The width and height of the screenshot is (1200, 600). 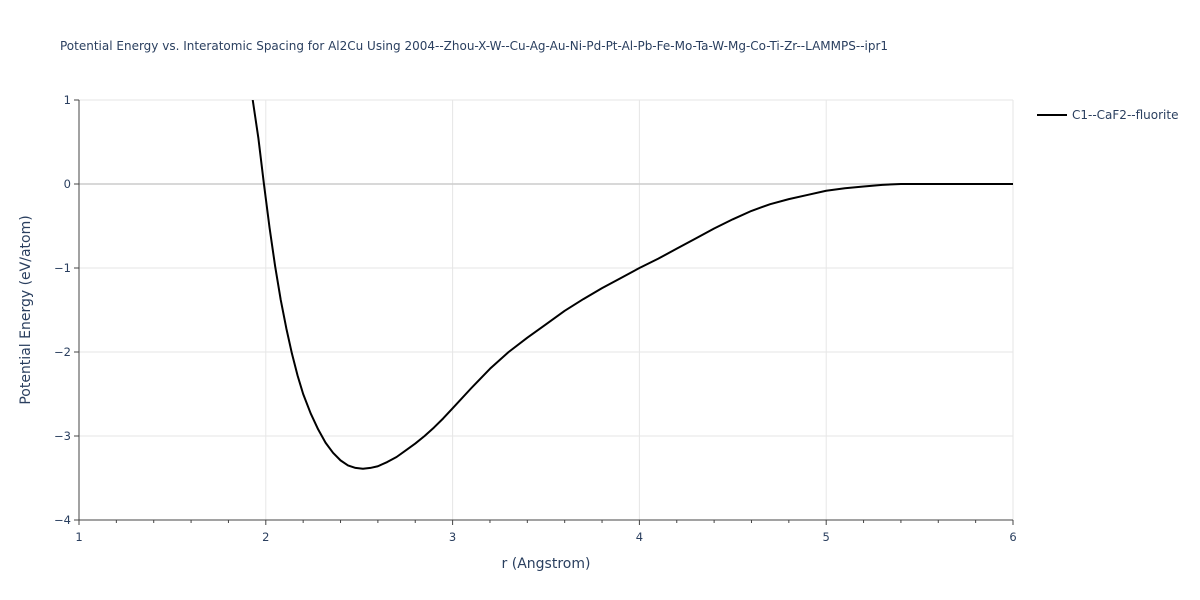 What do you see at coordinates (62, 436) in the screenshot?
I see `y-tick-label: −3` at bounding box center [62, 436].